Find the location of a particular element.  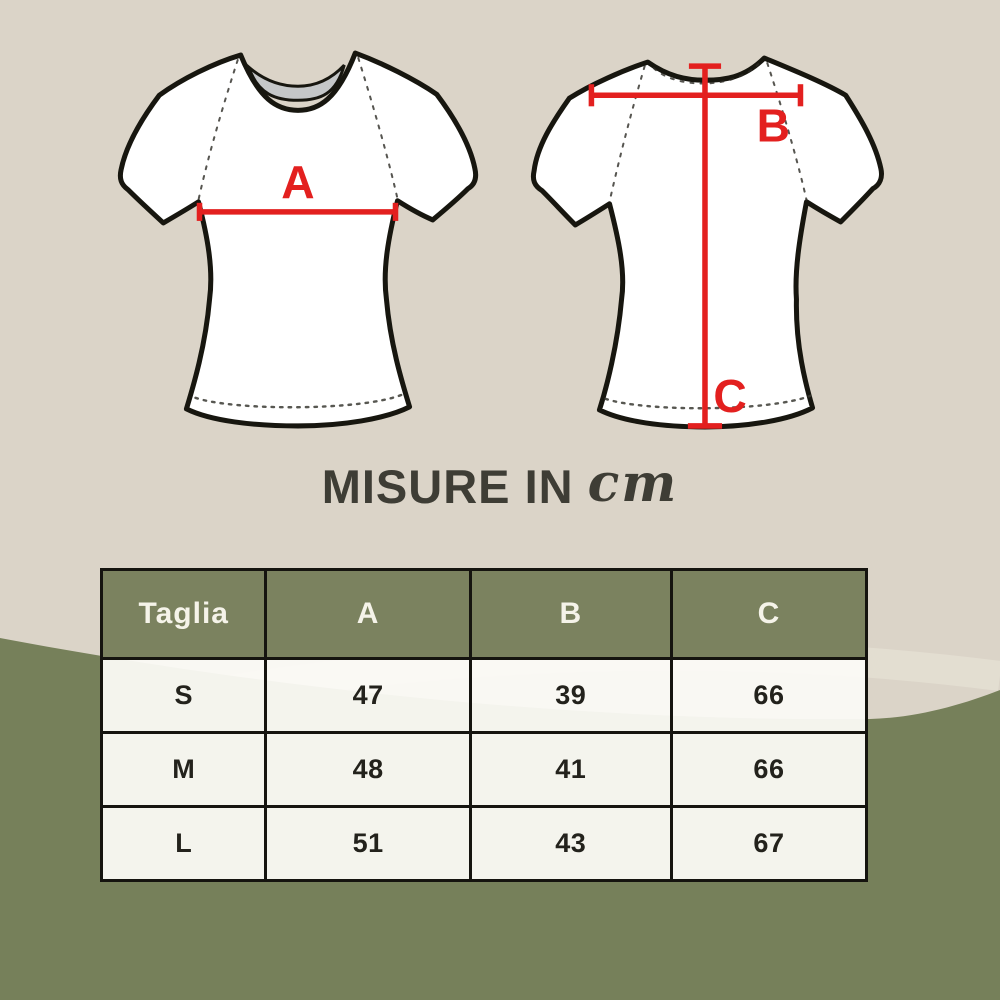

measurement-label-a: A is located at coordinates (297, 182).